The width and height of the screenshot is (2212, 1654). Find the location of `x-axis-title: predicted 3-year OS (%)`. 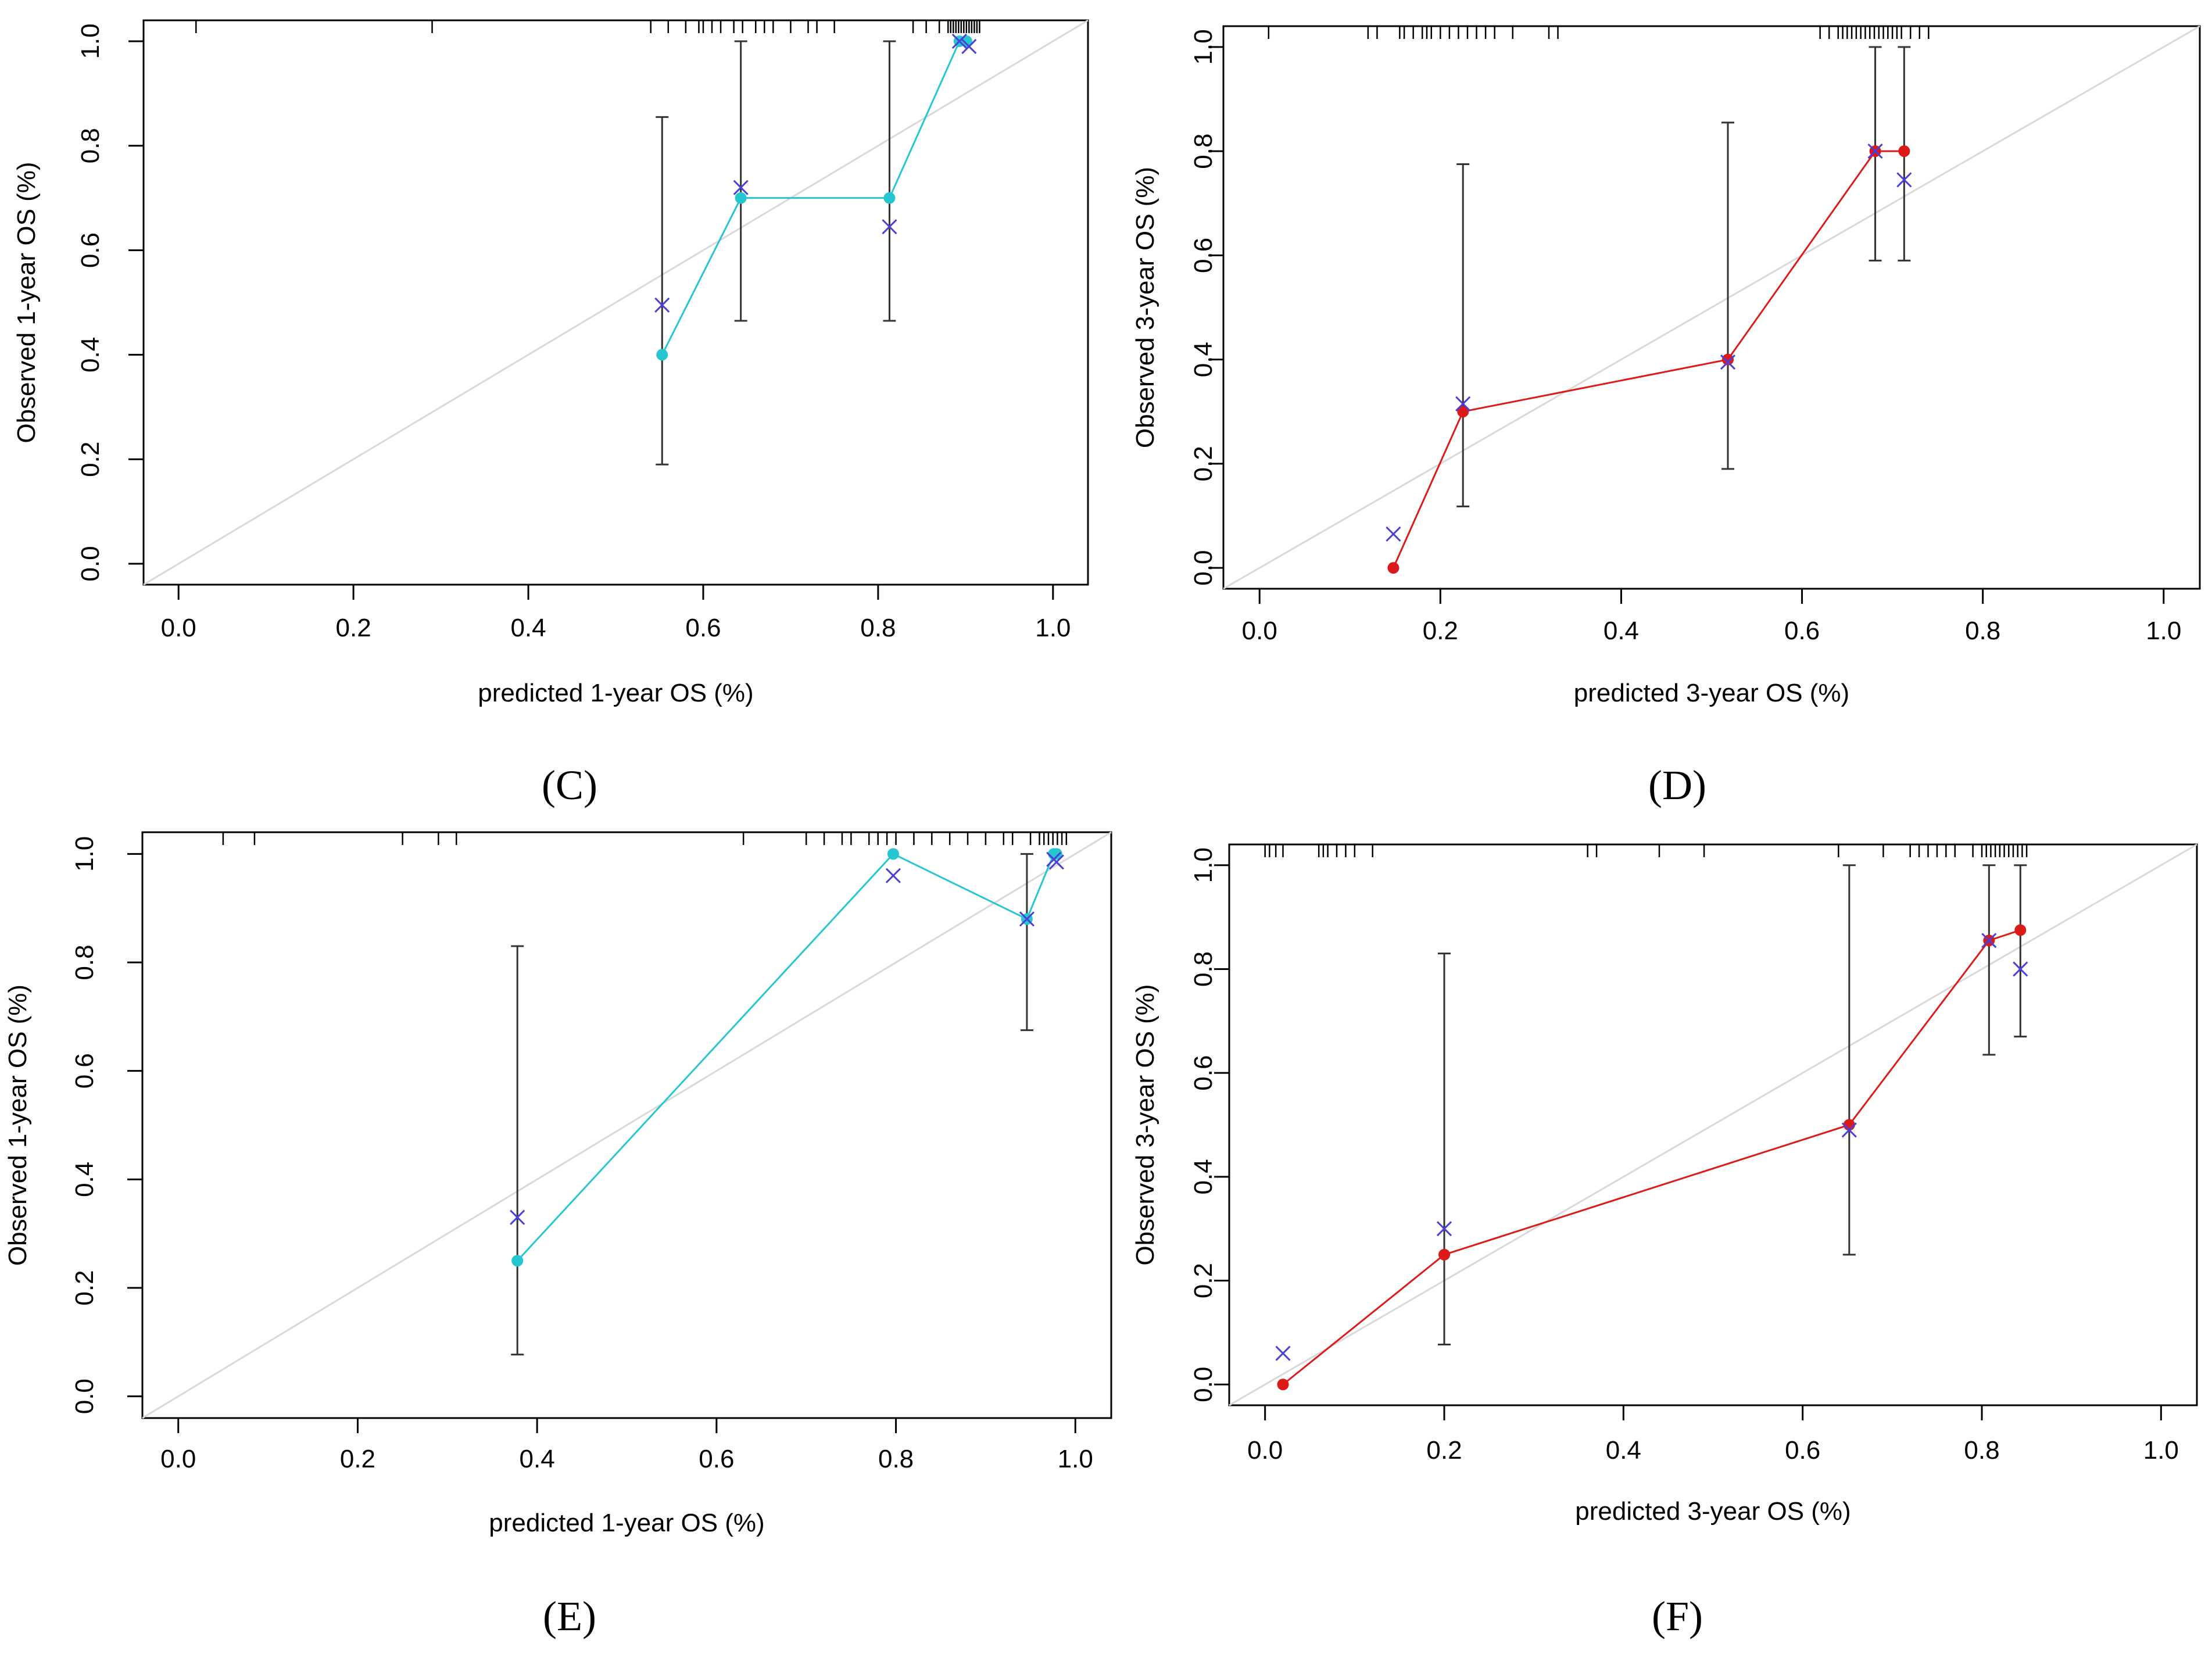

x-axis-title: predicted 3-year OS (%) is located at coordinates (1713, 1511).